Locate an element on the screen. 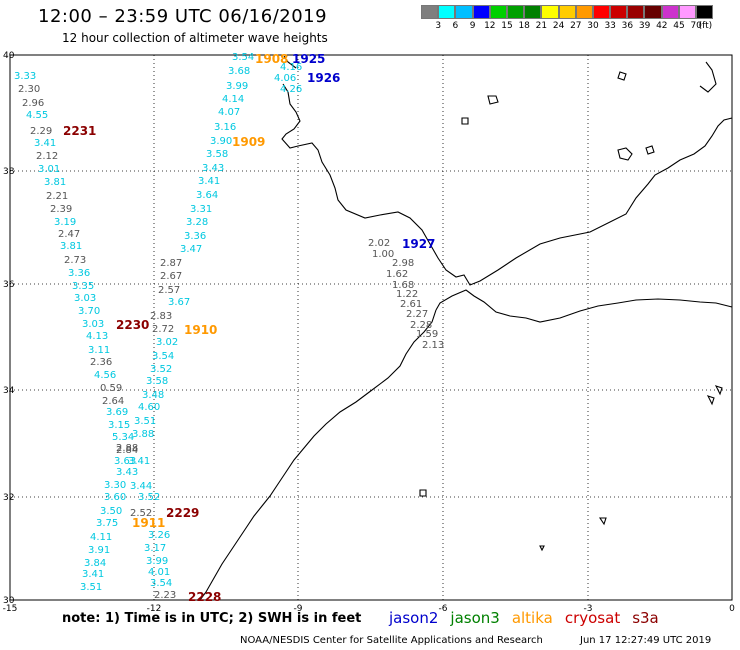 The image size is (740, 650). wave-height-value: 1.59 is located at coordinates (427, 334).